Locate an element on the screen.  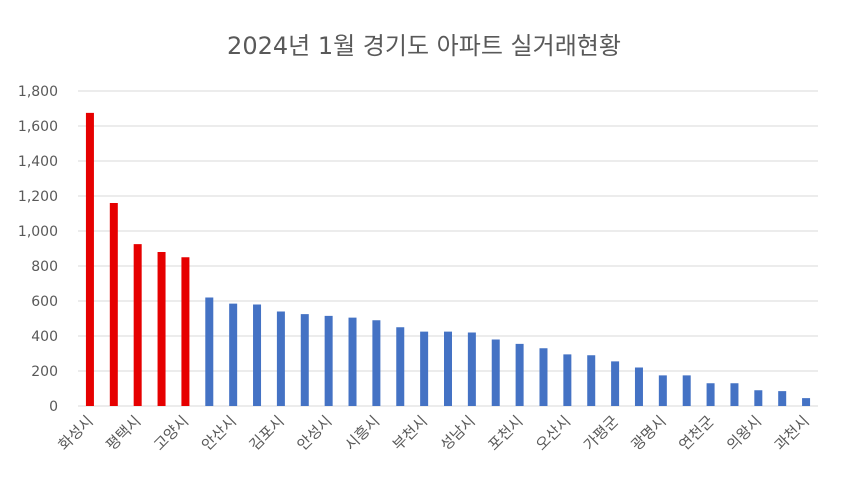
x-tick-label: 평택시 is located at coordinates (123, 433).